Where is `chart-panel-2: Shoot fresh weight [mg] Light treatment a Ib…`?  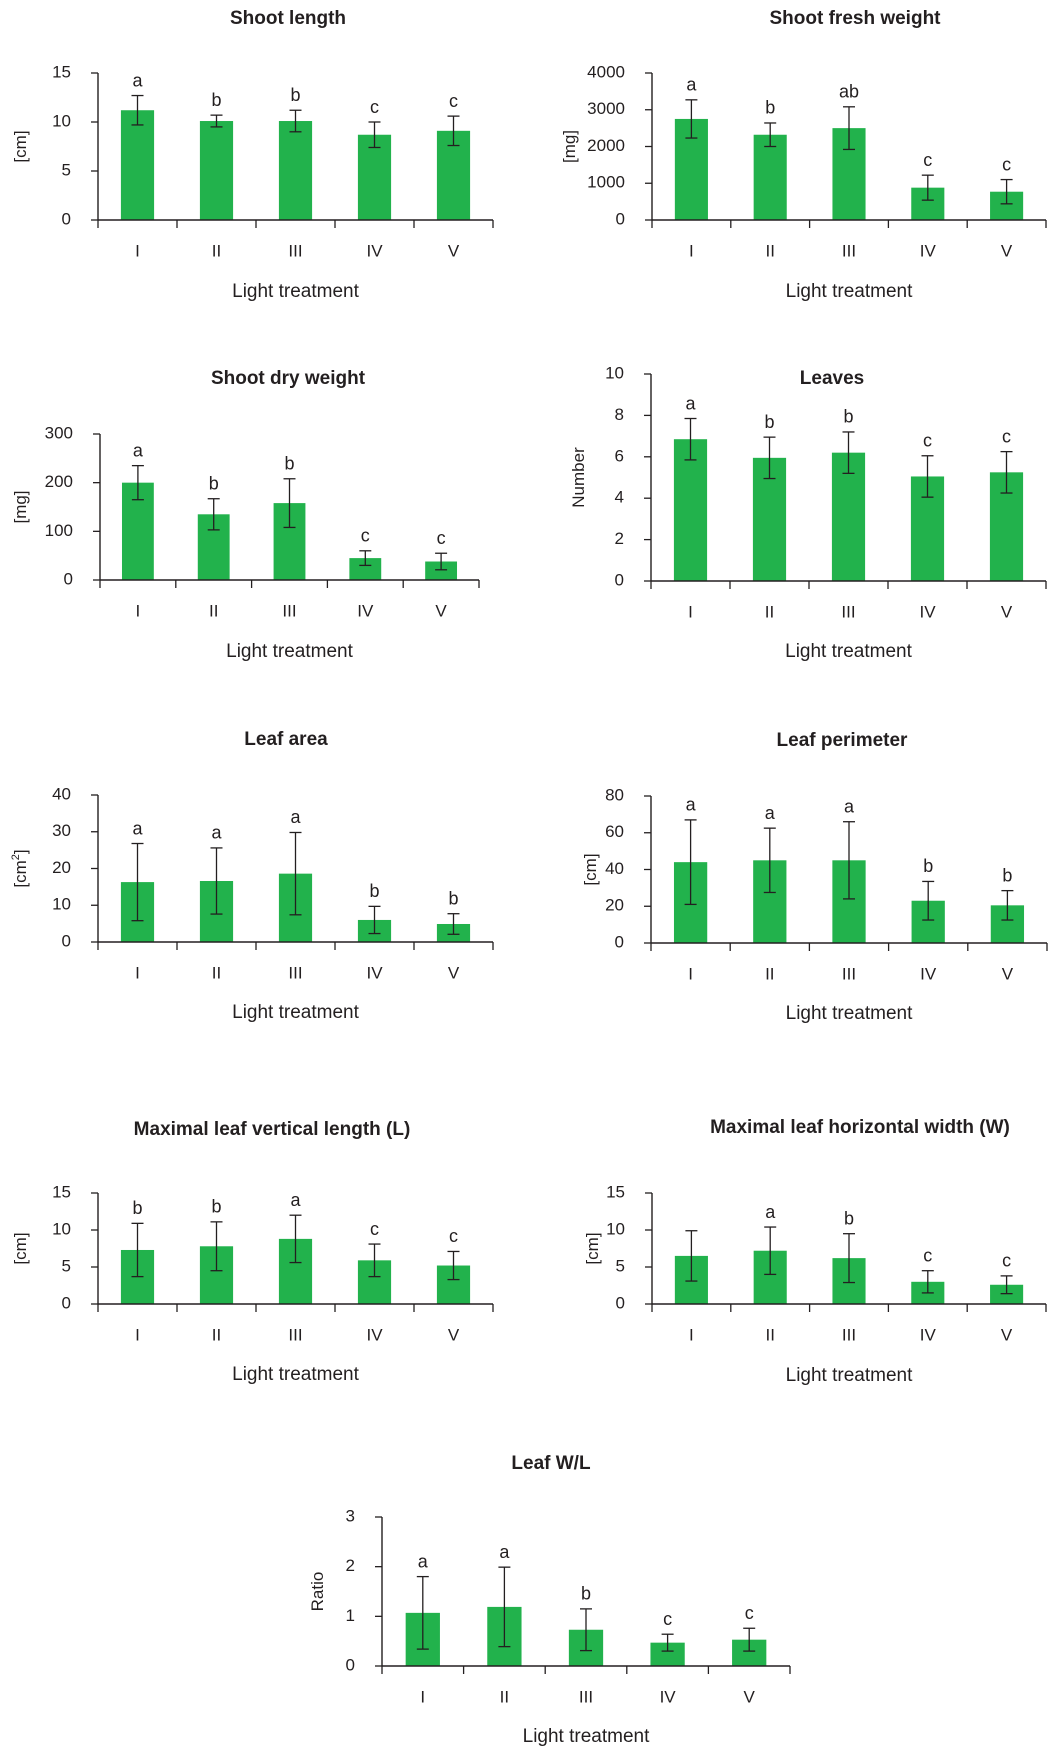
chart-panel-2: Shoot fresh weight [mg] Light treatment a Ib… is located at coordinates (803, 155).